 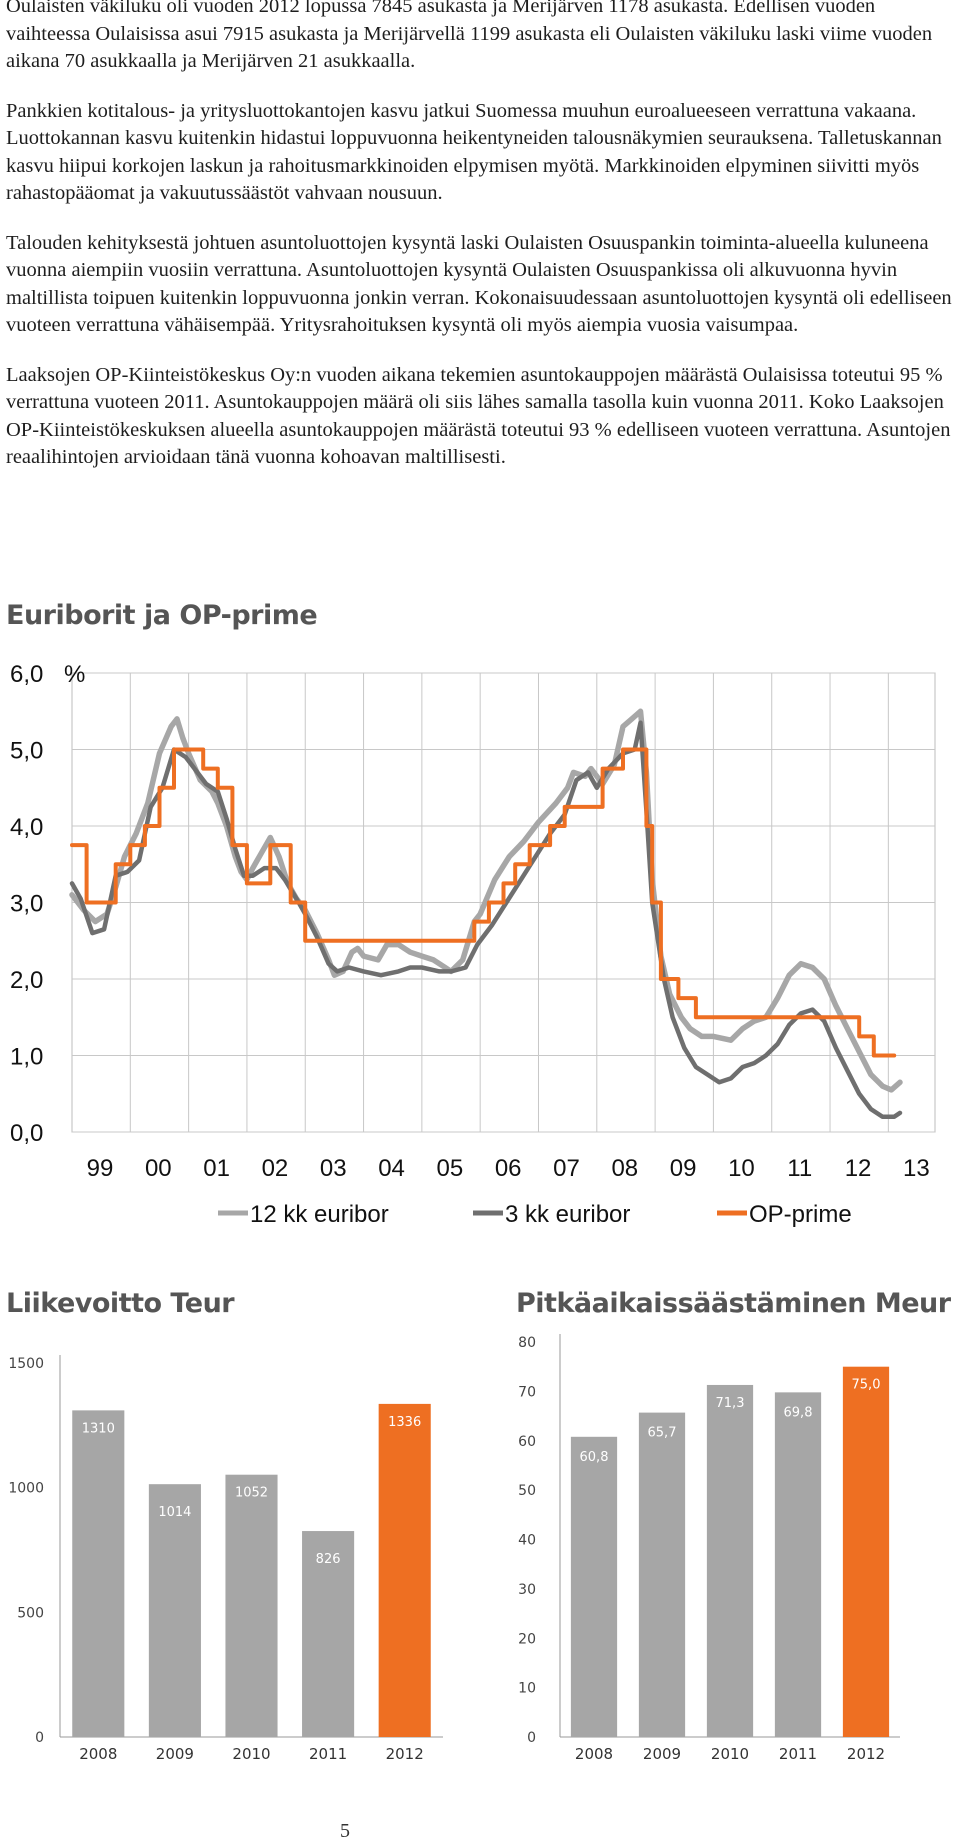 What do you see at coordinates (527, 1639) in the screenshot?
I see `y-tick-label: 20` at bounding box center [527, 1639].